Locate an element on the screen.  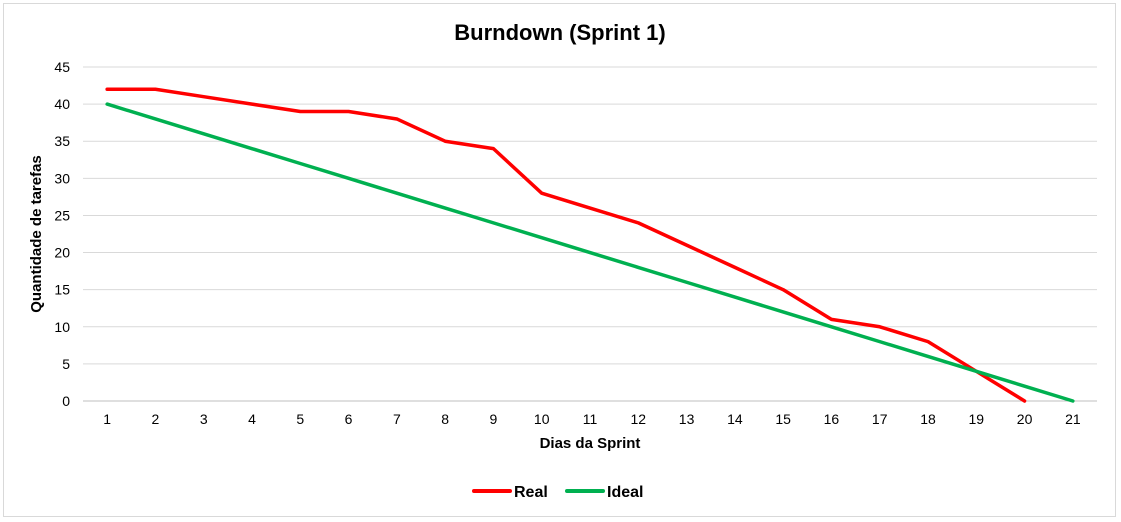
x-tick-label: 9 is located at coordinates (494, 419).